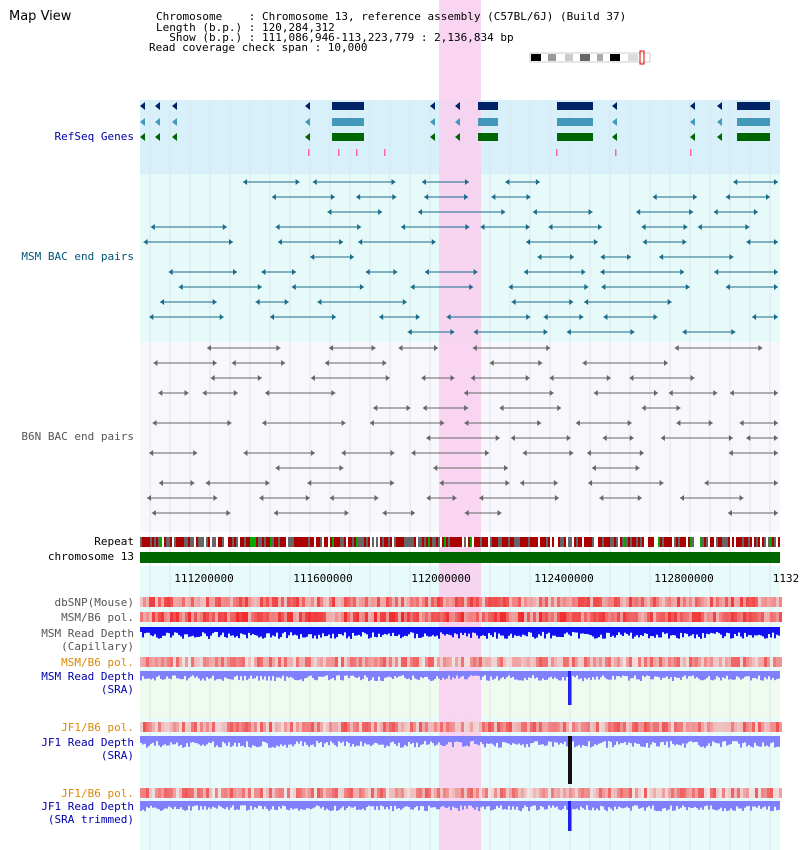 The image size is (800, 850). What do you see at coordinates (114, 541) in the screenshot?
I see `label-repeat: Repeat` at bounding box center [114, 541].